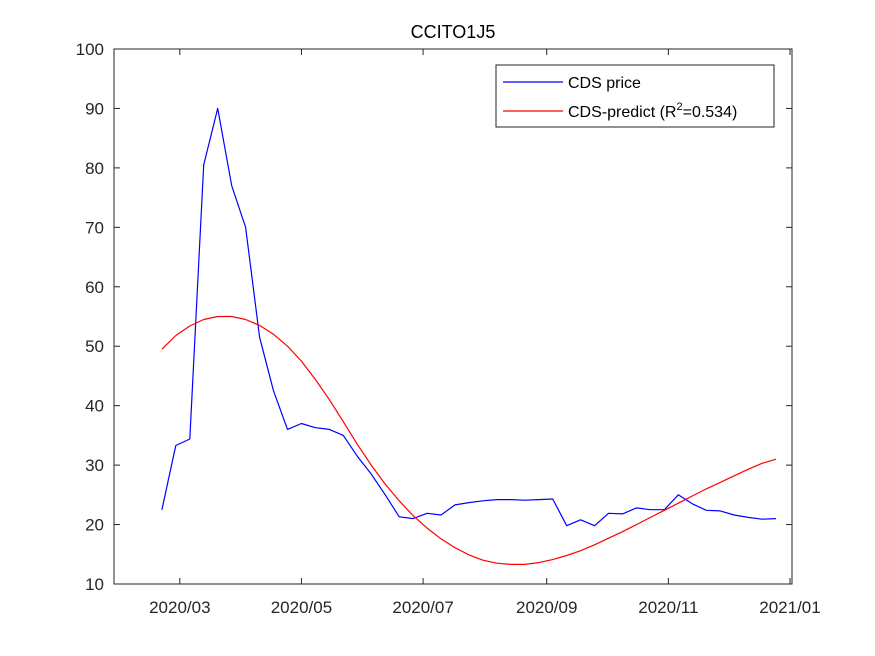  Describe the element at coordinates (179, 607) in the screenshot. I see `x-tick-label: 2020/03` at that location.